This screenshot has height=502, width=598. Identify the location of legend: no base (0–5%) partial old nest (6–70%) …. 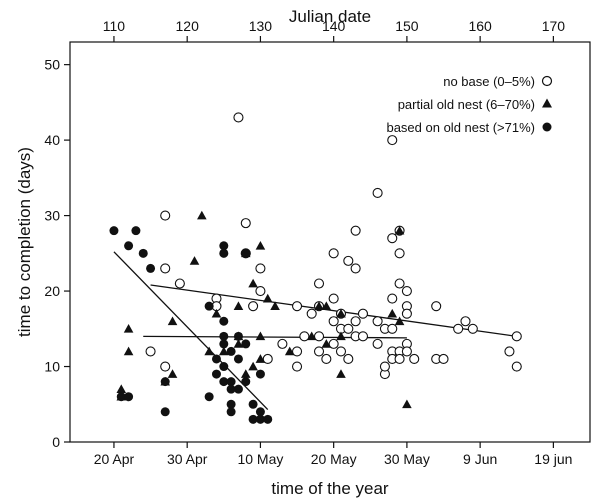
(469, 104).